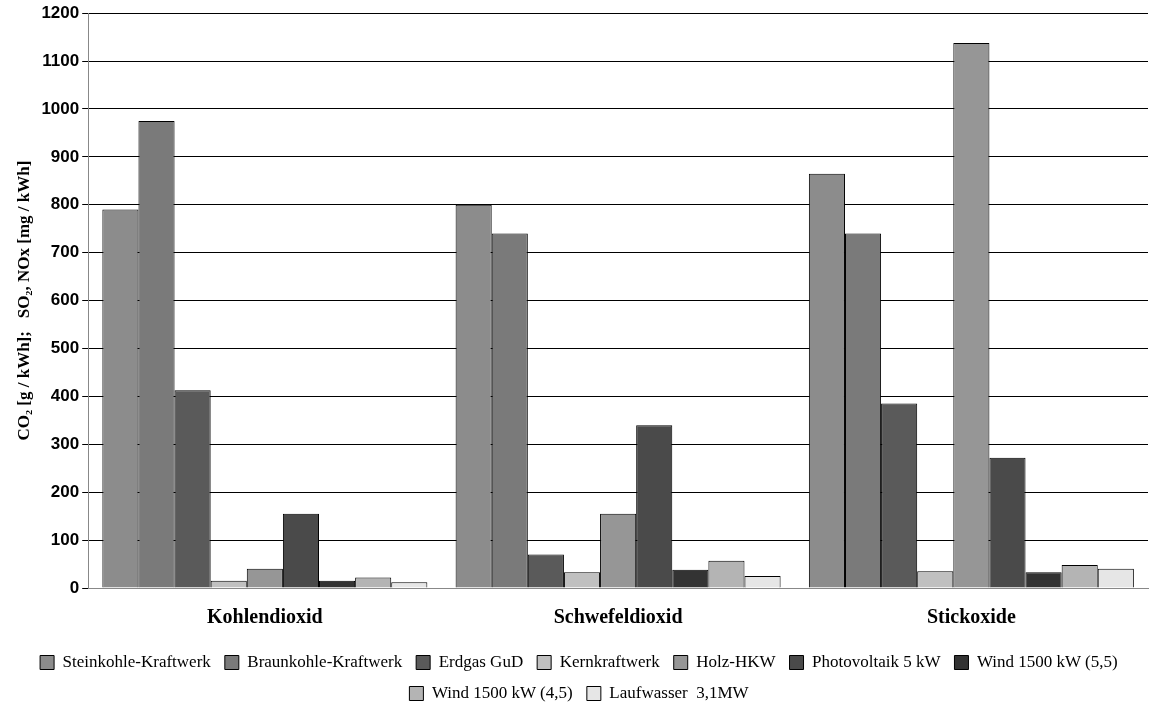  Describe the element at coordinates (65, 443) in the screenshot. I see `y-tick-label: 300` at that location.